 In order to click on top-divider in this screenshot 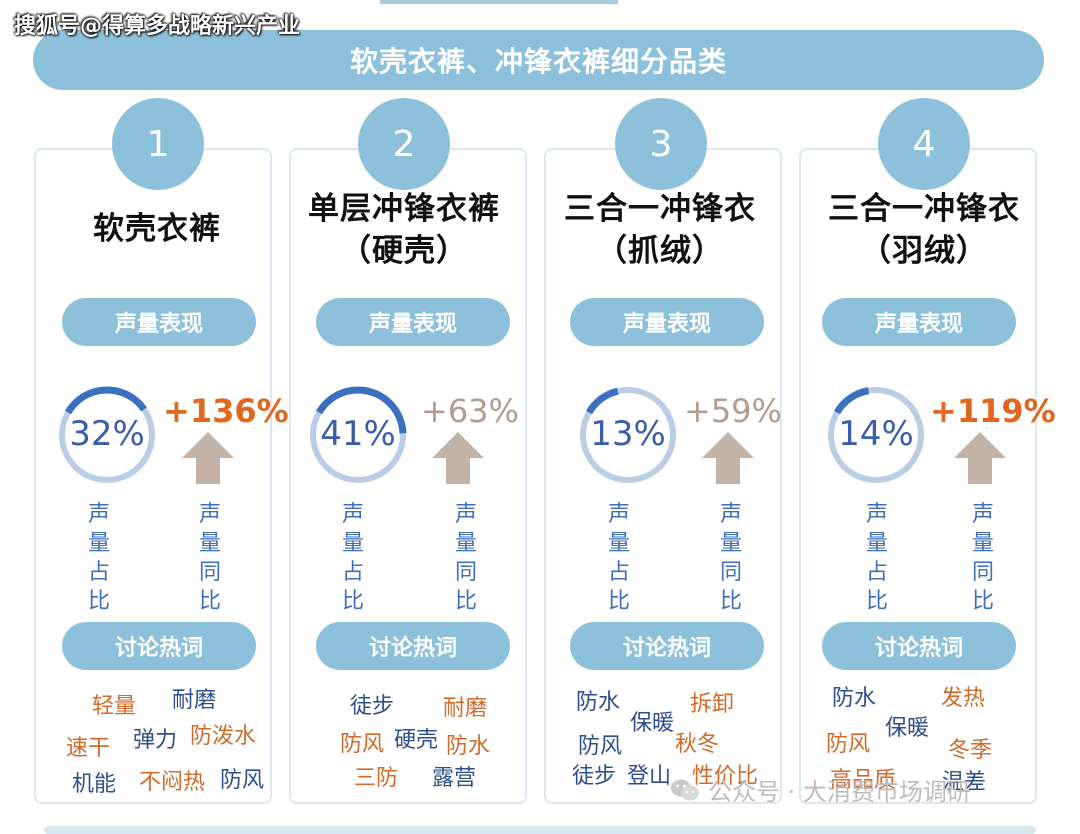, I will do `click(499, 2)`.